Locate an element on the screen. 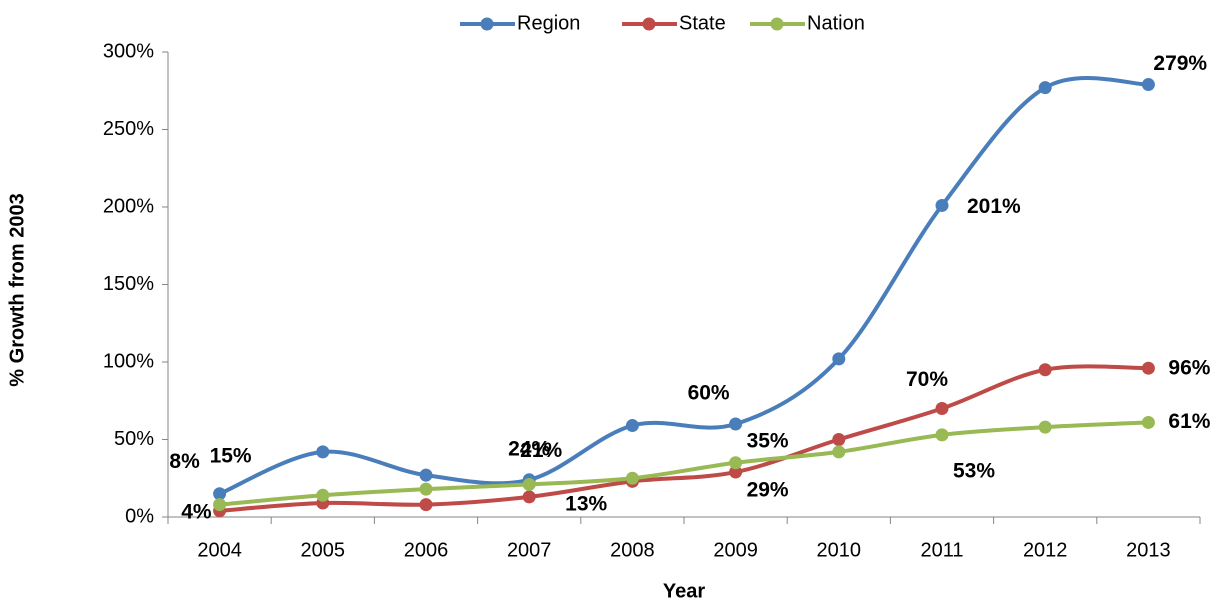  data-label: 279% is located at coordinates (1180, 63).